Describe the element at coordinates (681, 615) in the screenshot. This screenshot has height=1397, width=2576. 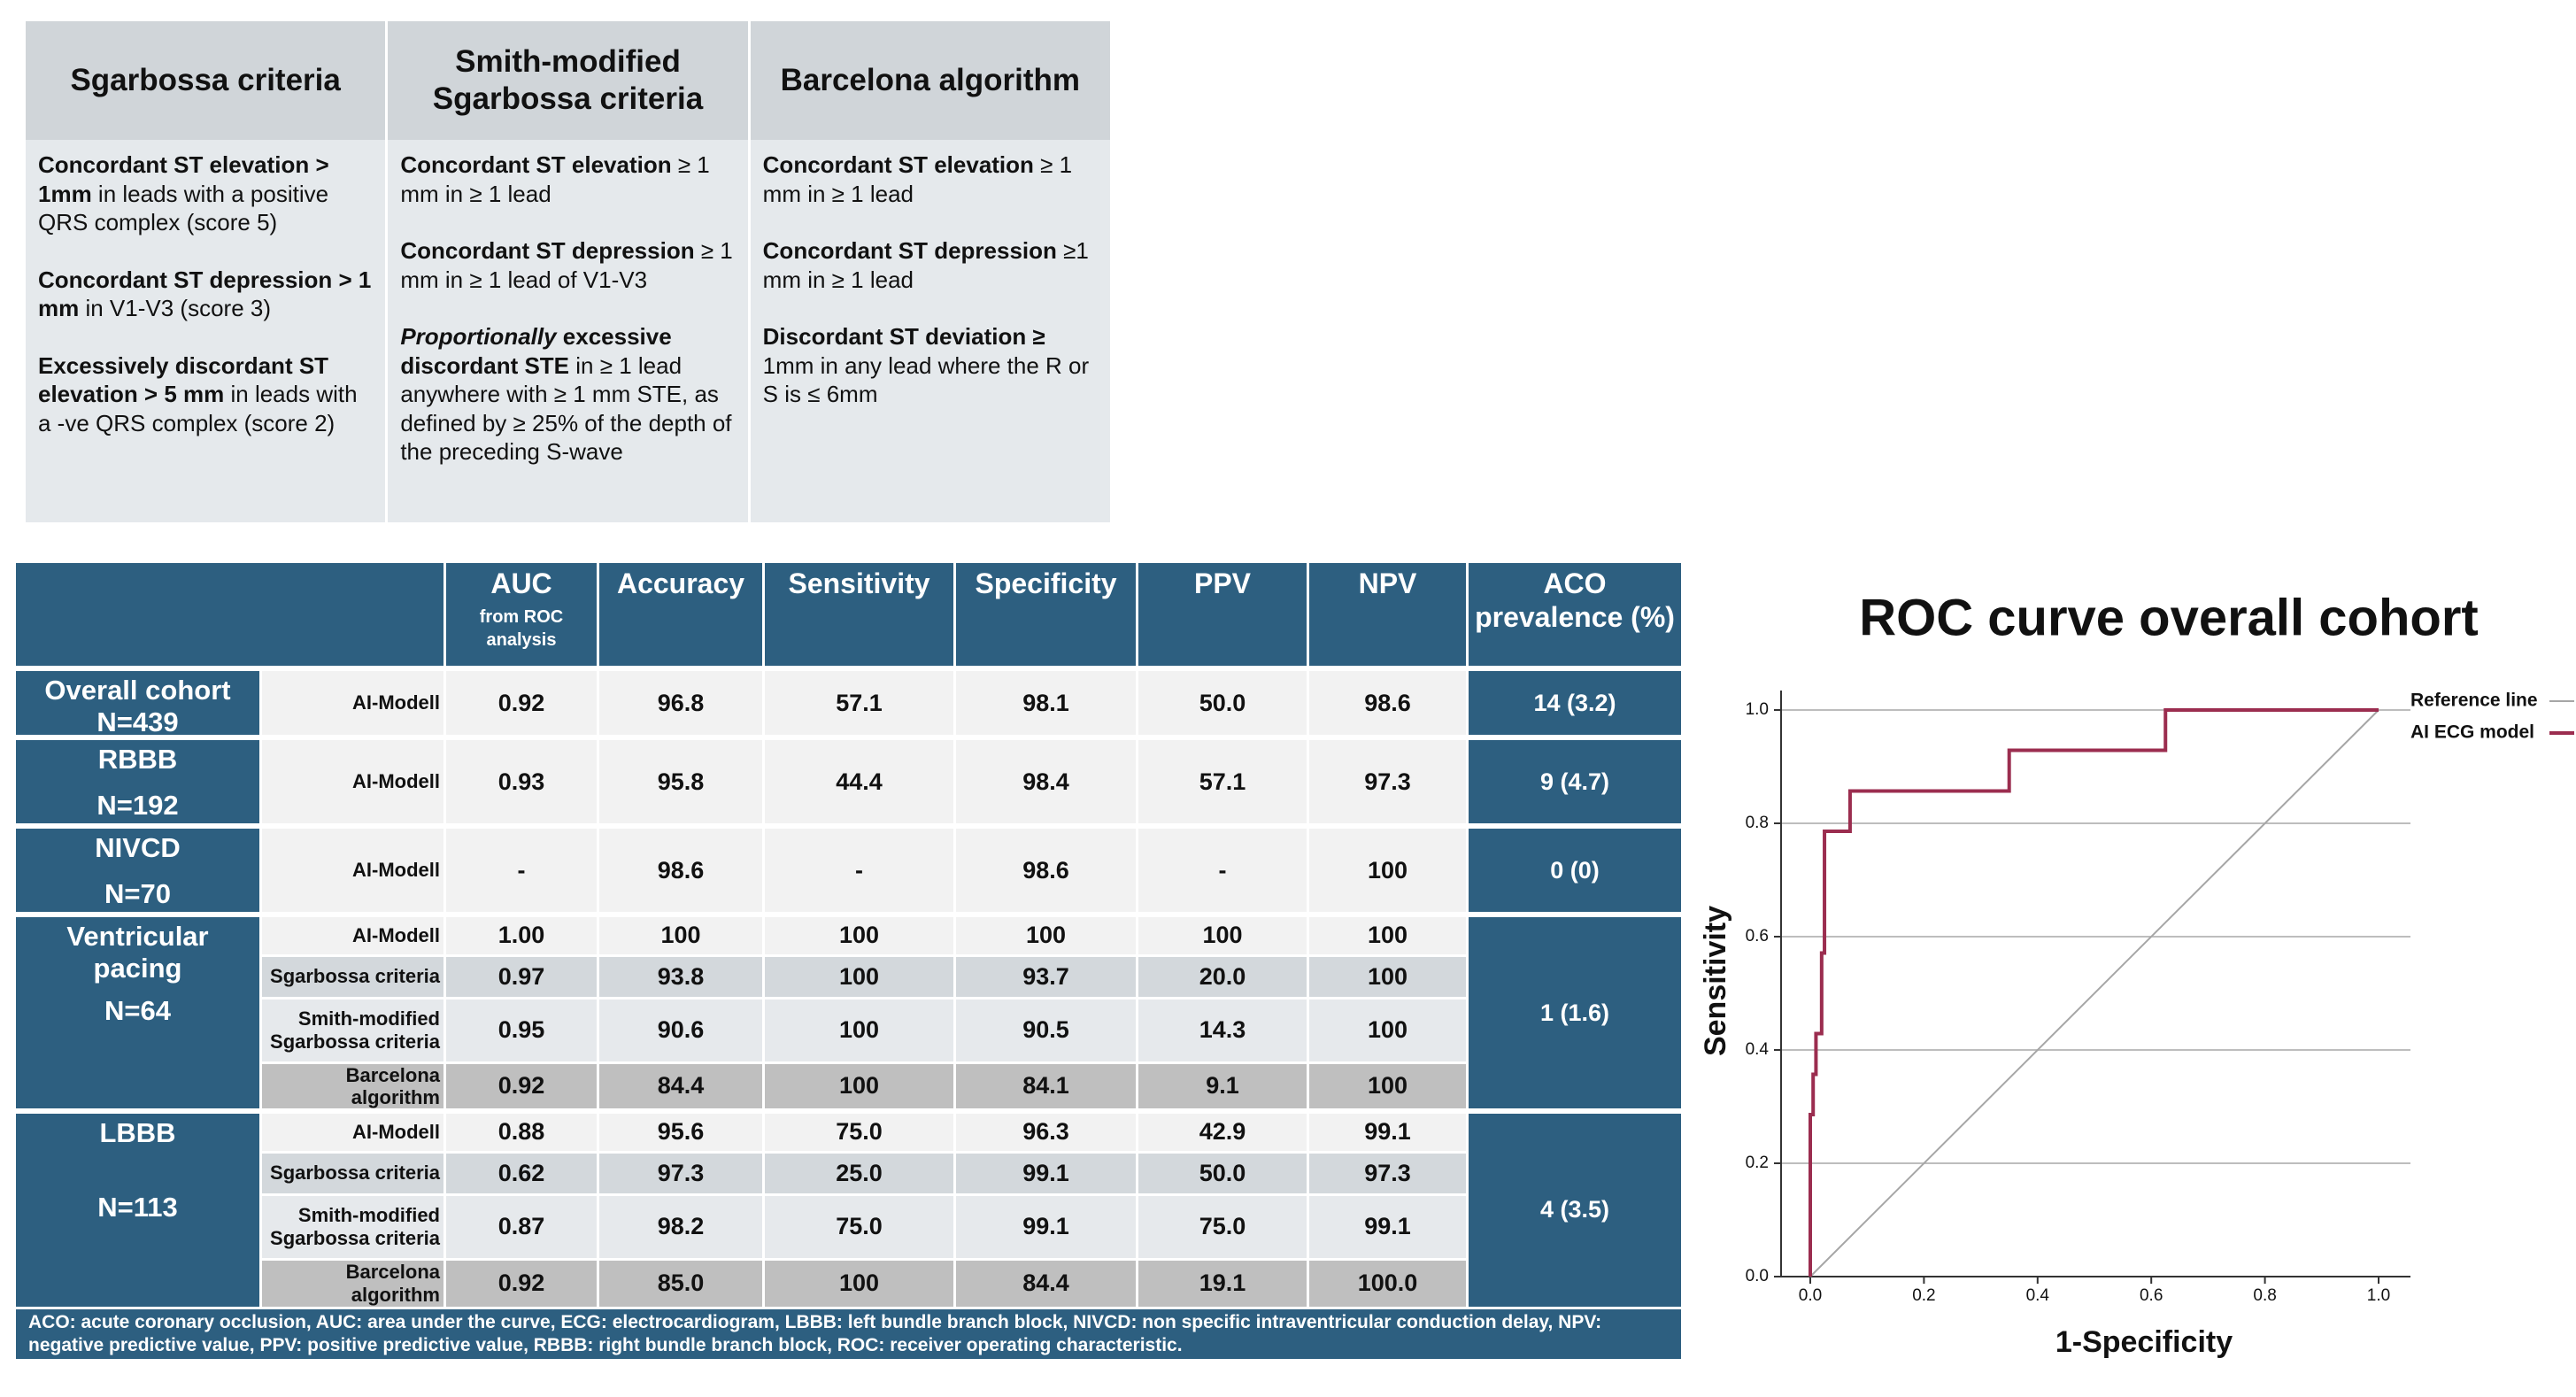
I see `column-header: Accuracy` at that location.